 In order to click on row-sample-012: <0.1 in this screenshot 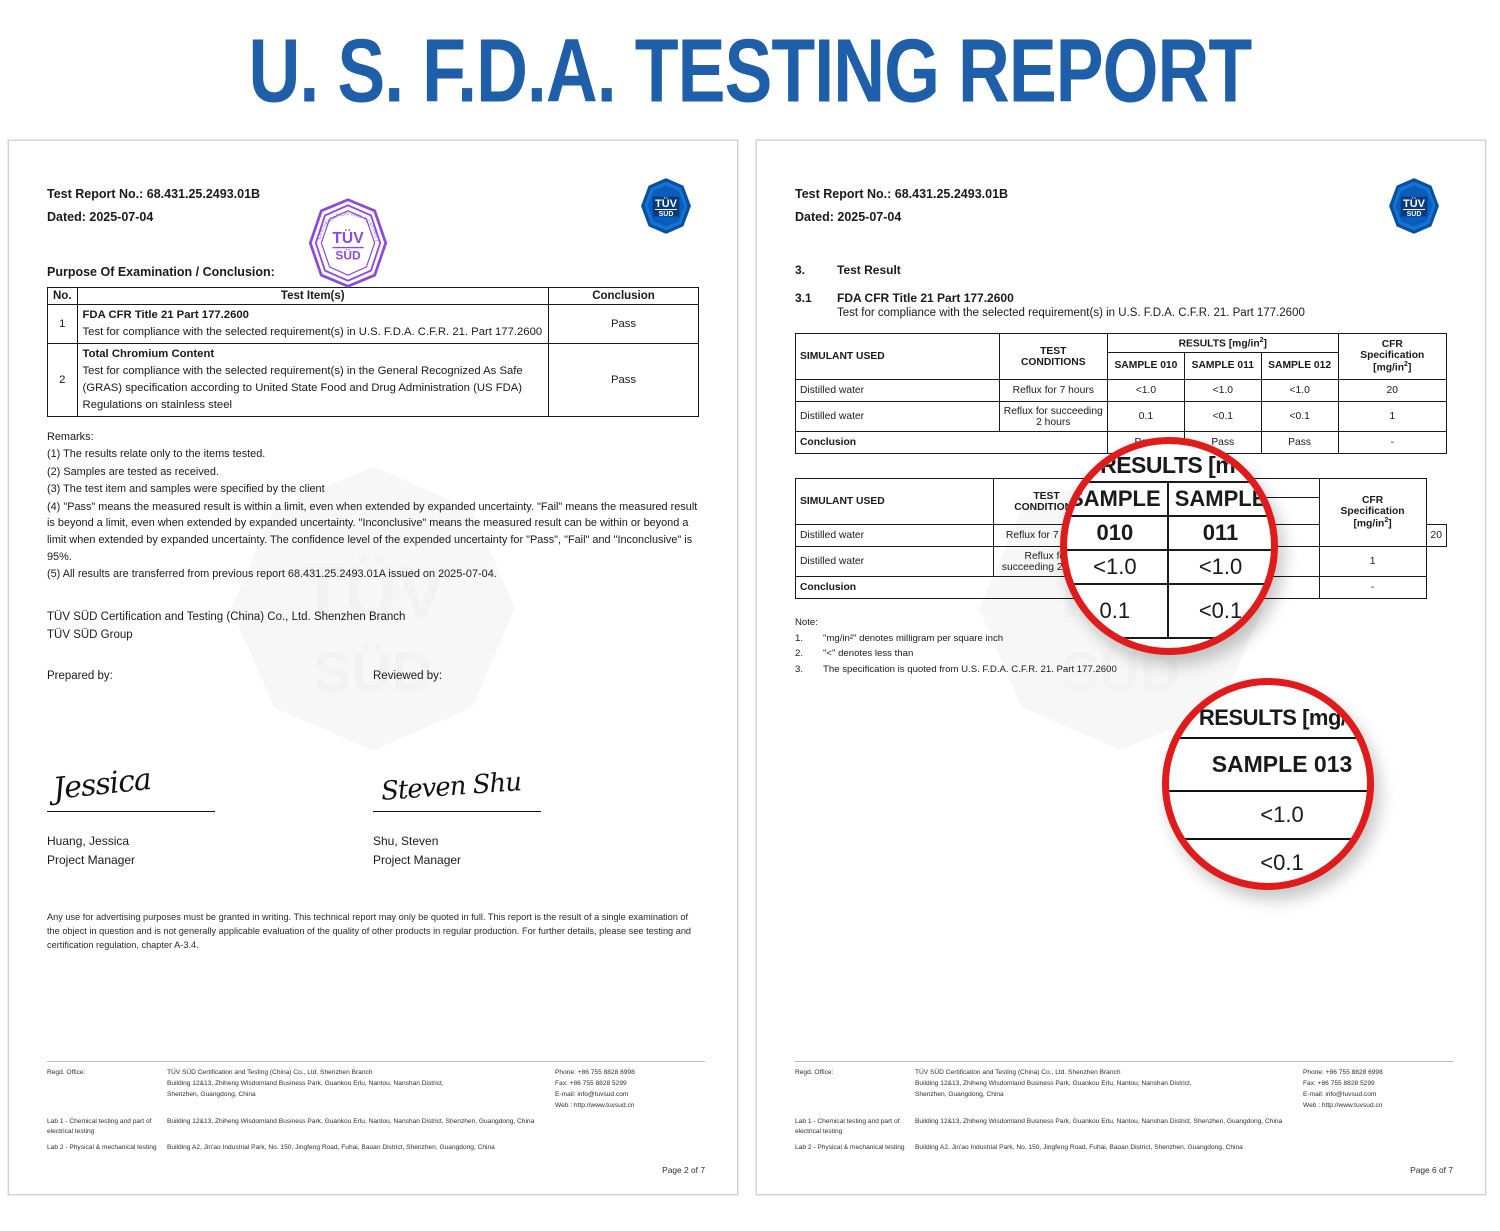, I will do `click(1299, 416)`.